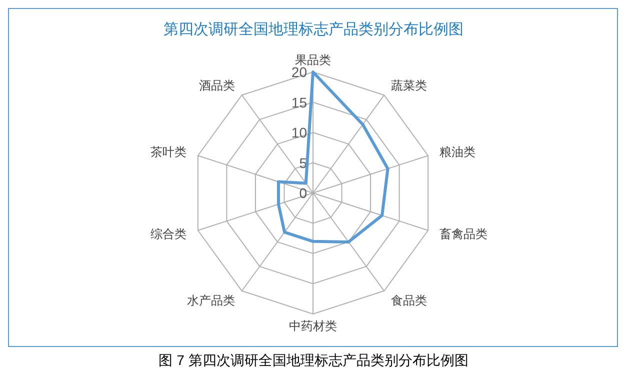 The width and height of the screenshot is (627, 379). What do you see at coordinates (216, 85) in the screenshot?
I see `spoke-label: 酒品类` at bounding box center [216, 85].